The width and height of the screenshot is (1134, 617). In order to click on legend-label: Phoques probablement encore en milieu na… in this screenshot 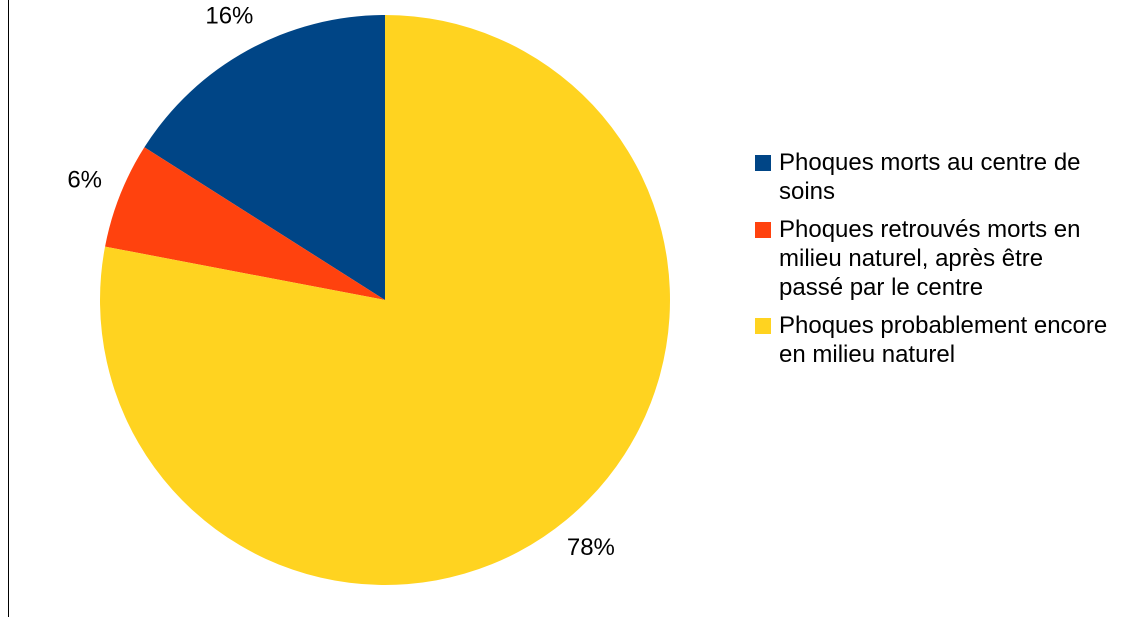, I will do `click(943, 340)`.